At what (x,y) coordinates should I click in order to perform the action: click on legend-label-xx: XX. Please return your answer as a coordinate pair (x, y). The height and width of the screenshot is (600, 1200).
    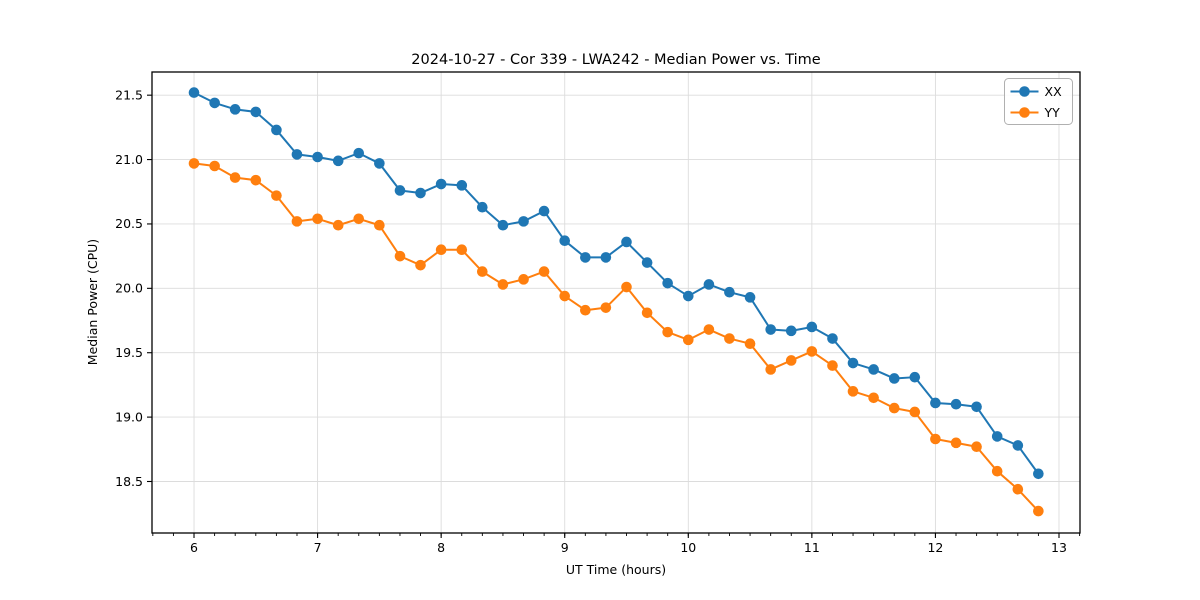
    Looking at the image, I should click on (1054, 91).